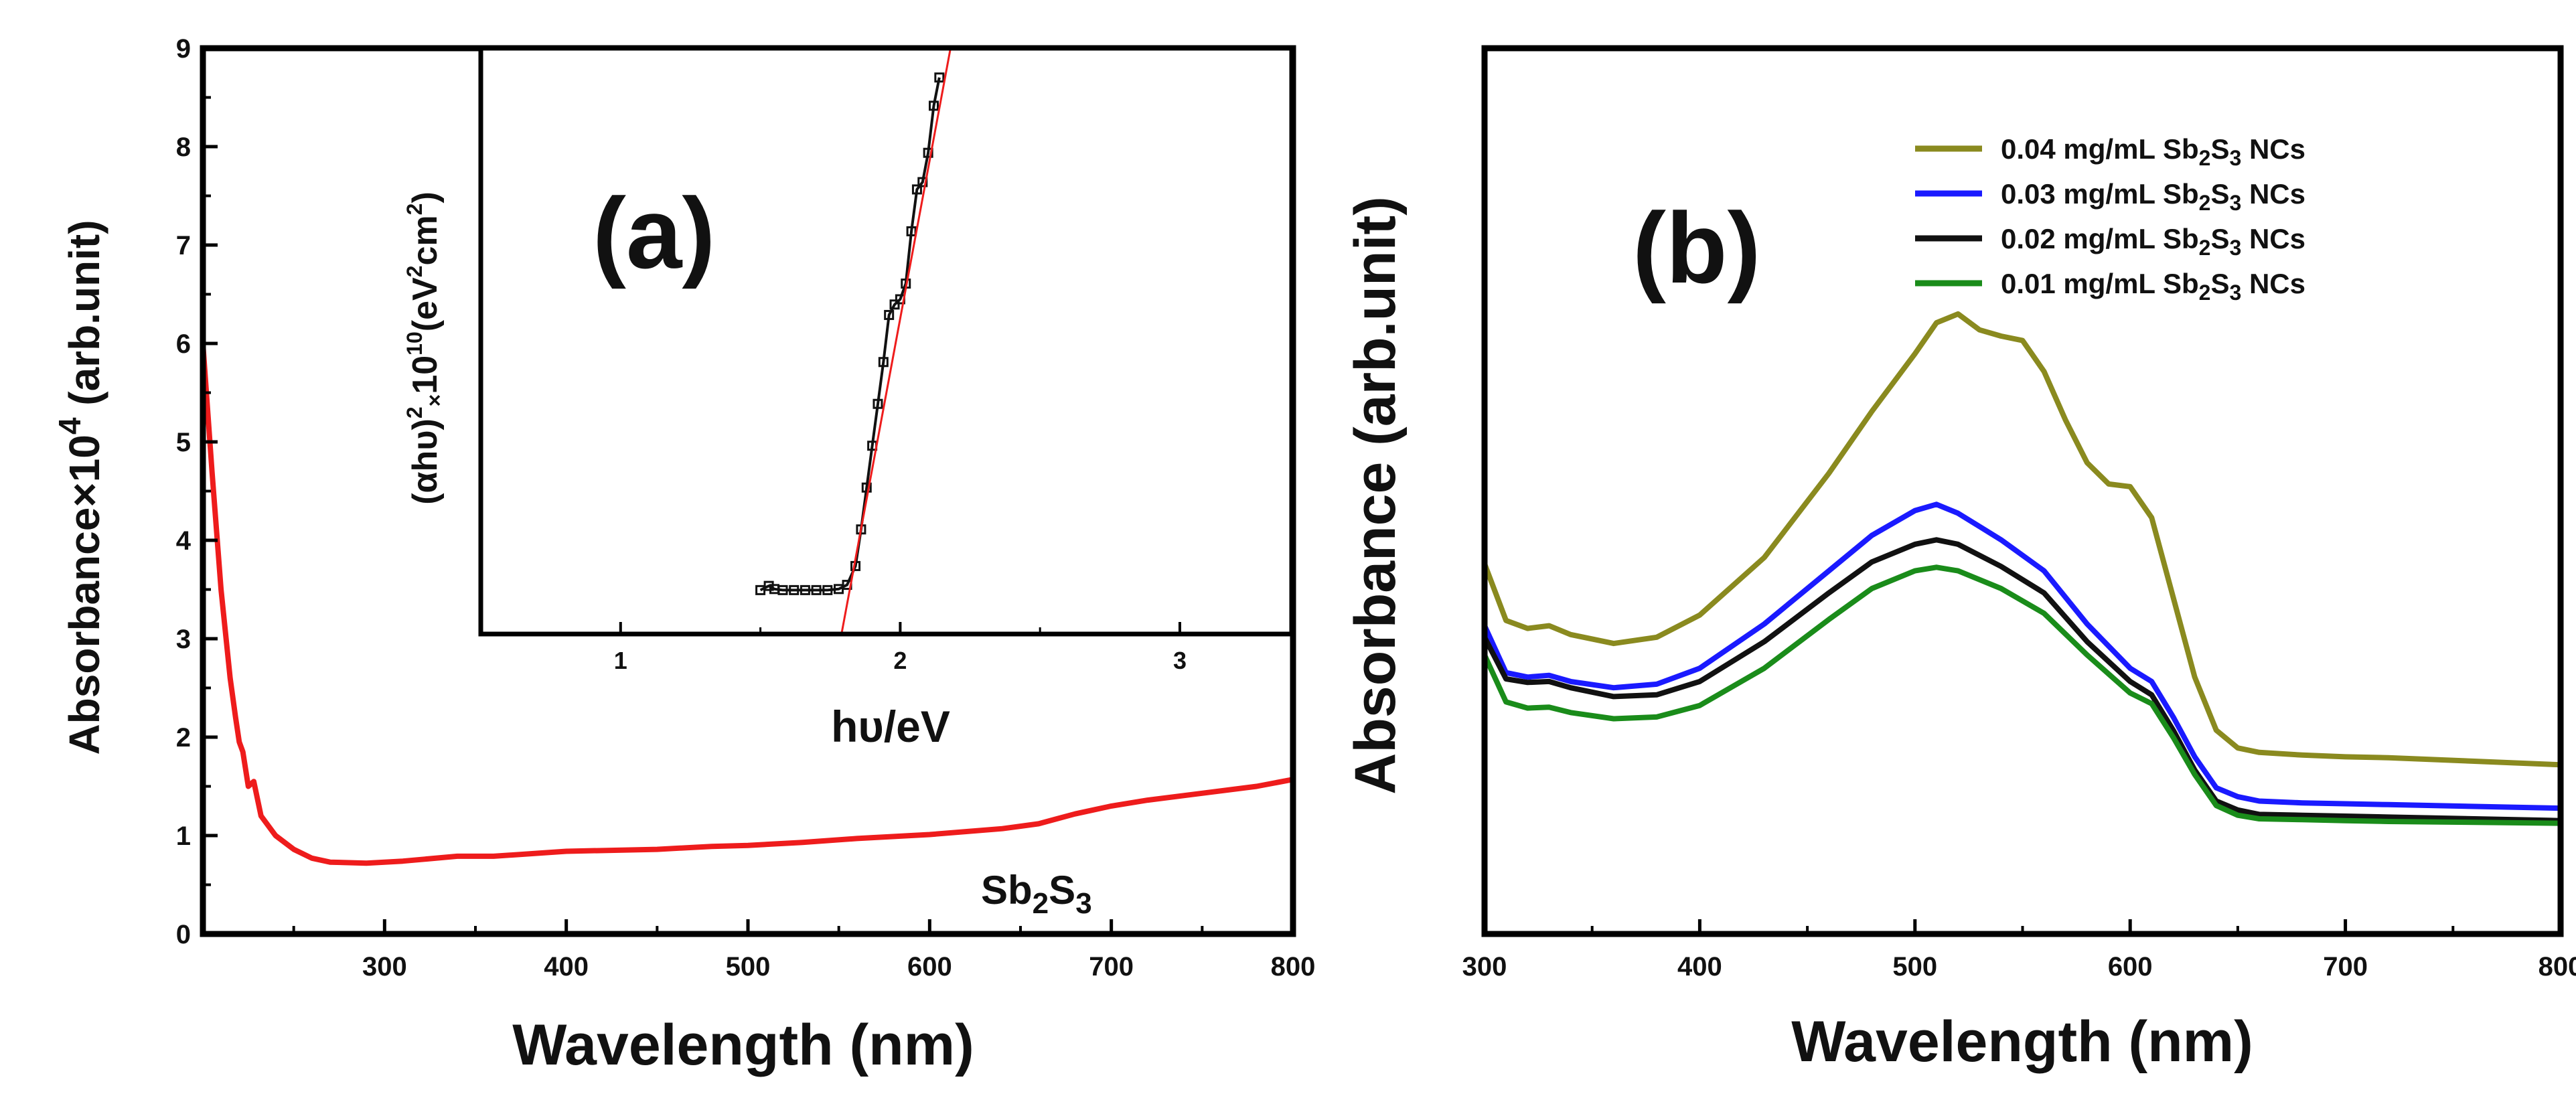  What do you see at coordinates (620, 661) in the screenshot?
I see `inset-x-tick-label: 1` at bounding box center [620, 661].